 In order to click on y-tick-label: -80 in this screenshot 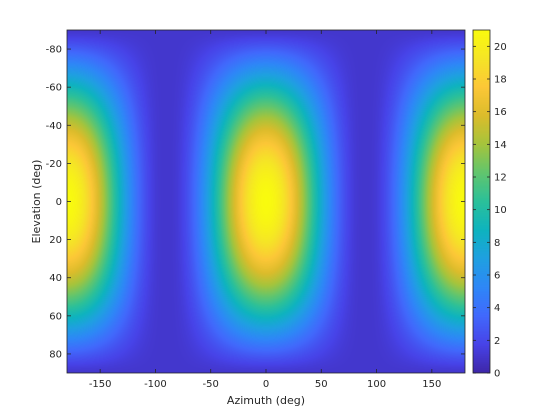, I will do `click(54, 50)`.